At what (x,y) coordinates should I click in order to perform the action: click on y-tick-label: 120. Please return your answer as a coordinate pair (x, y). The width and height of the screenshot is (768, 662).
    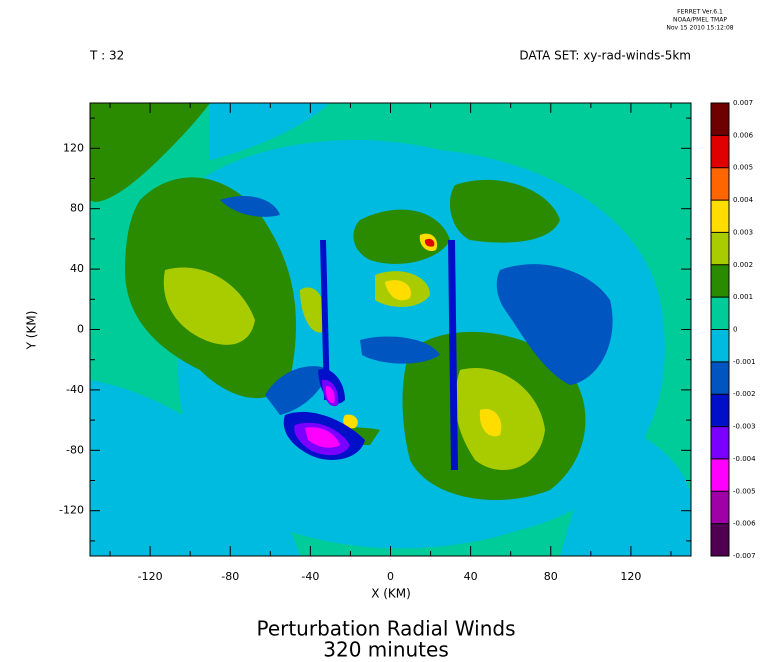
    Looking at the image, I should click on (73, 147).